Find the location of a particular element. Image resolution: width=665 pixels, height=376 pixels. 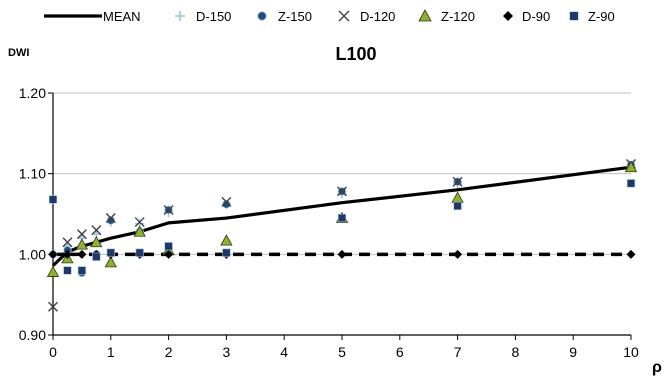

y-tick-1-00: 1.00 is located at coordinates (32, 254).